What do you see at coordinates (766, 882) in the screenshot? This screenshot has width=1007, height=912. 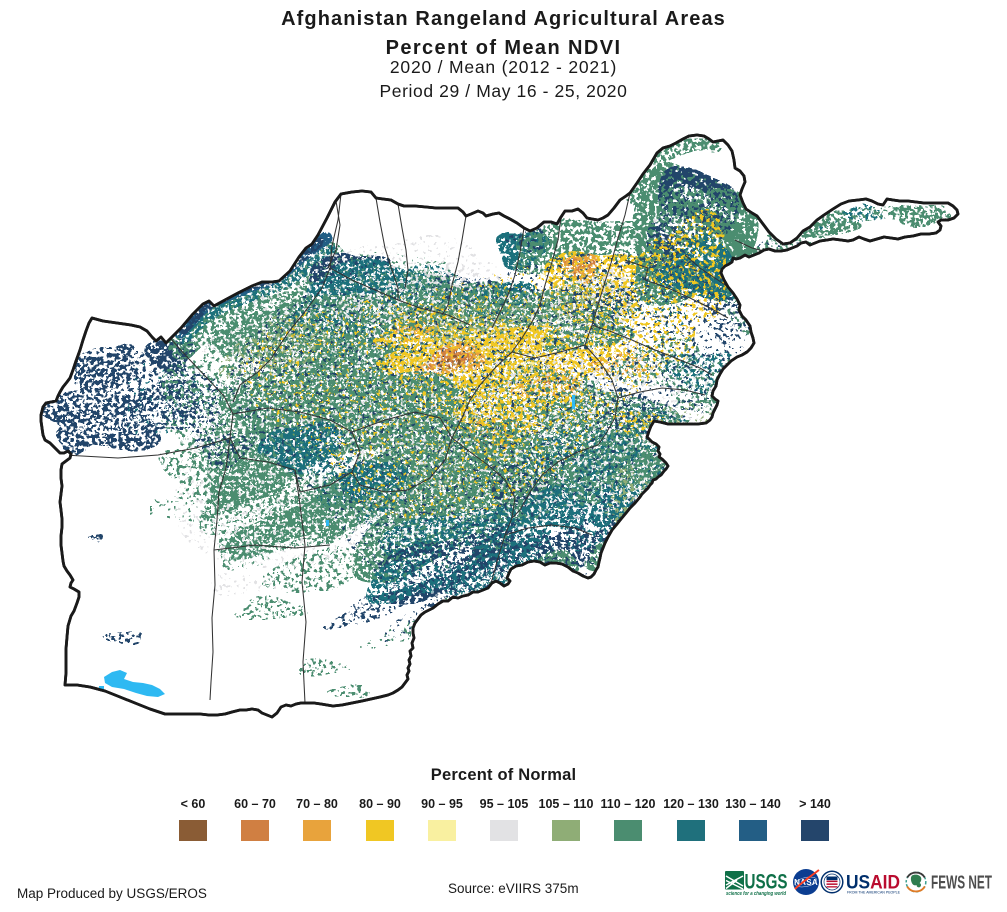 I see `svg-text: USGS` at bounding box center [766, 882].